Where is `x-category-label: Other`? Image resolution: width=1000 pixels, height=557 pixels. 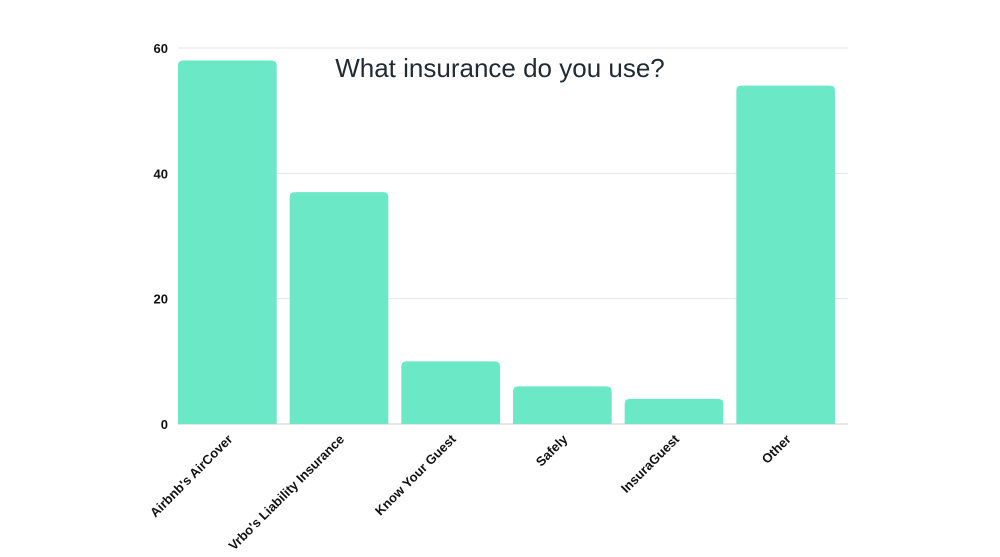
x-category-label: Other is located at coordinates (776, 449).